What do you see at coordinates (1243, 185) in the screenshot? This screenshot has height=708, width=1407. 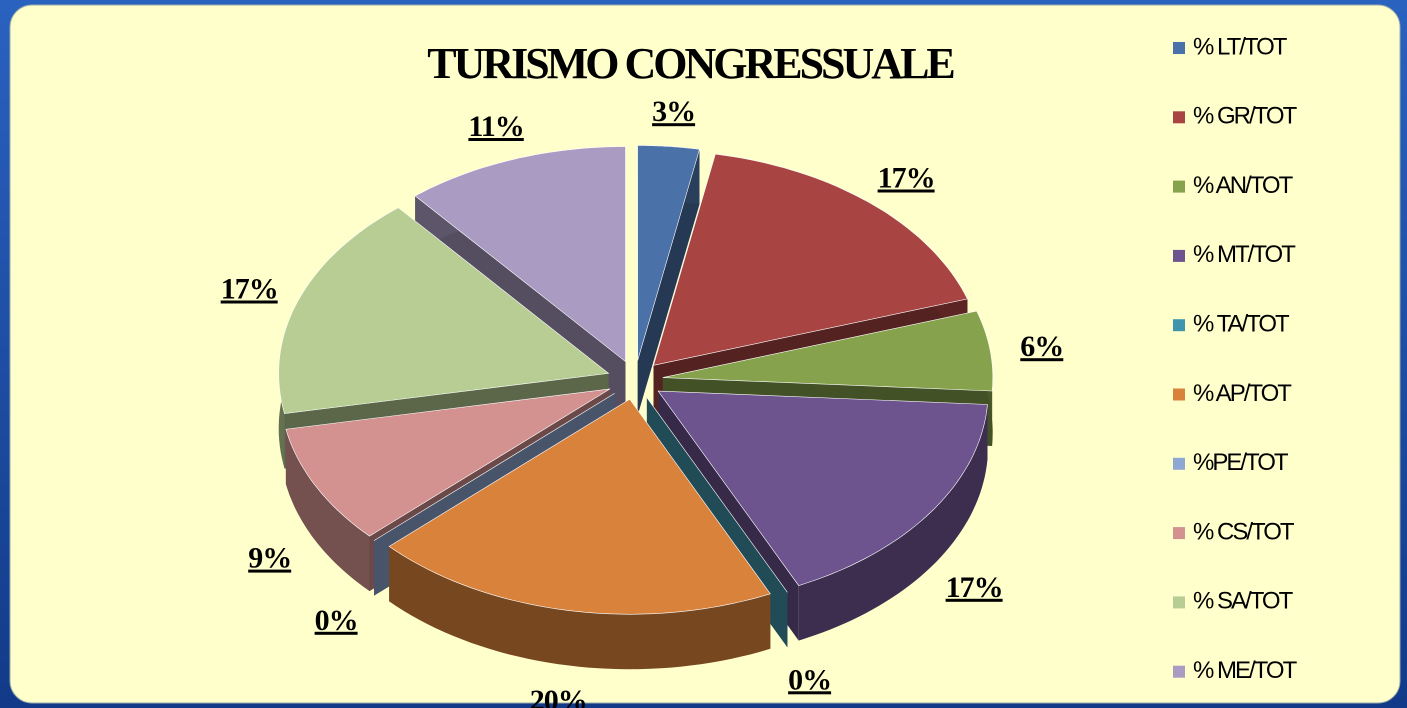 I see `legend-label: % AN/TOT` at bounding box center [1243, 185].